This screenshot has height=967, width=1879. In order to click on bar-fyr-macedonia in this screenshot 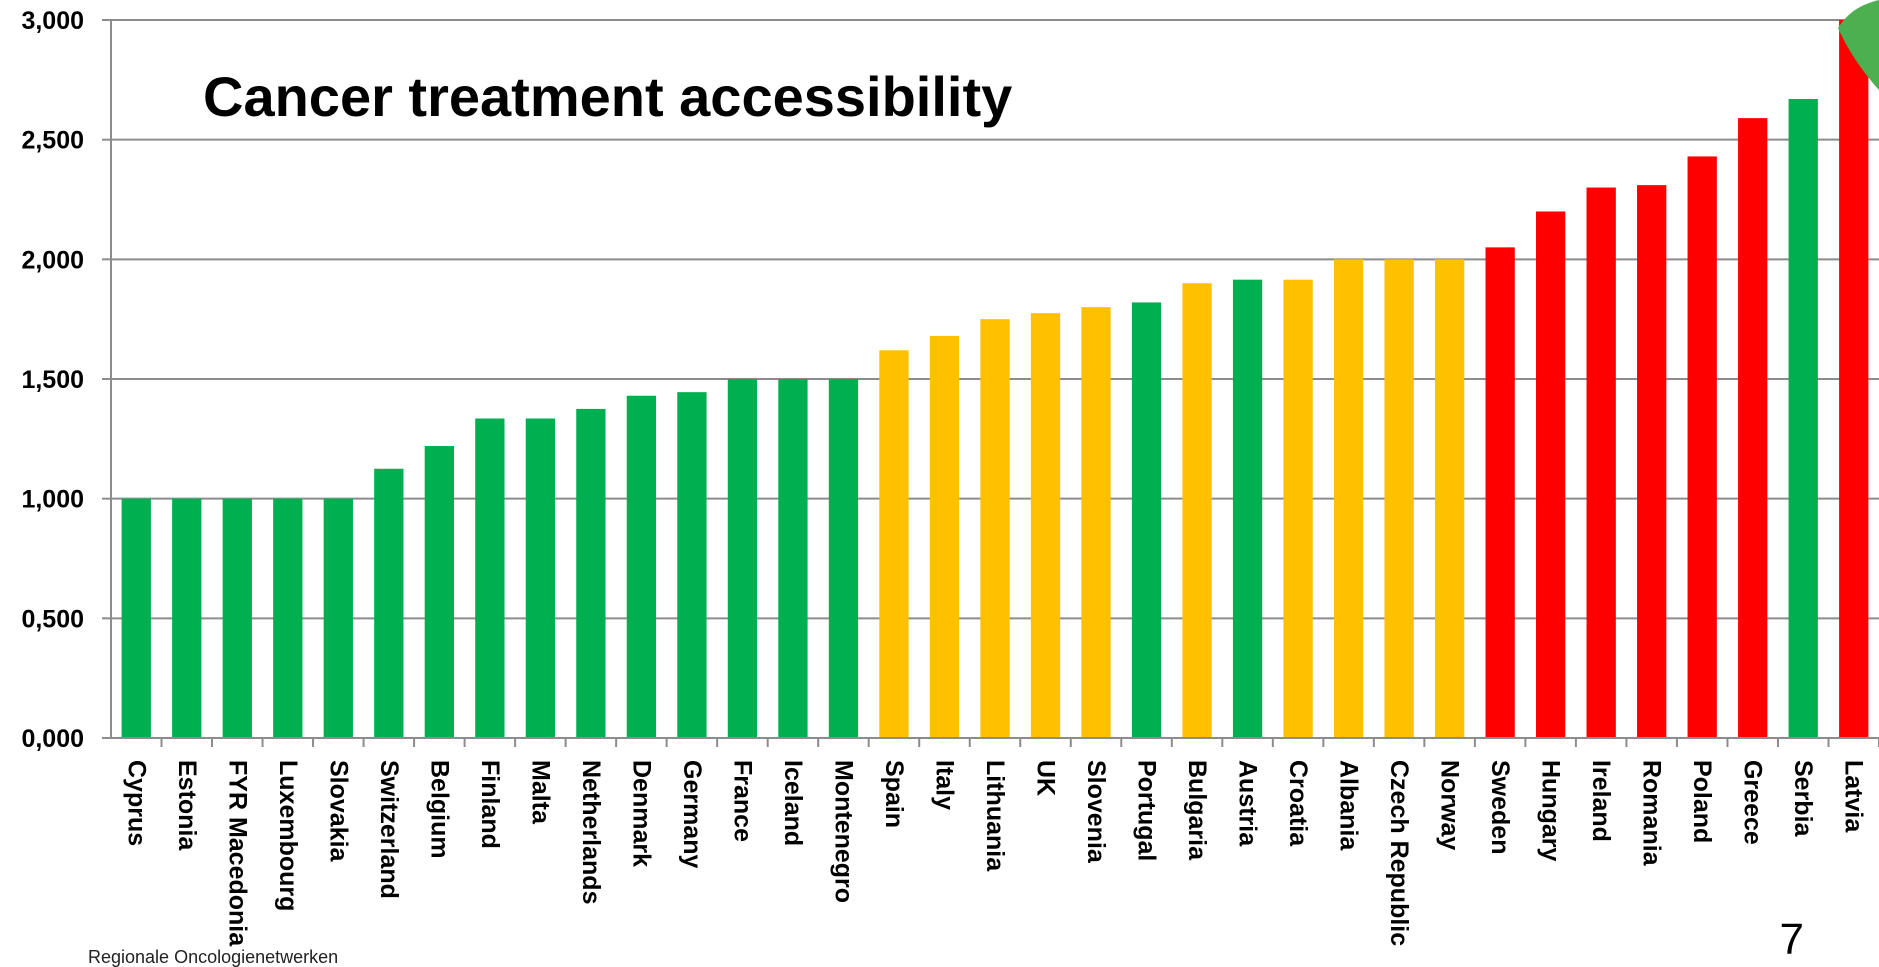, I will do `click(237, 618)`.